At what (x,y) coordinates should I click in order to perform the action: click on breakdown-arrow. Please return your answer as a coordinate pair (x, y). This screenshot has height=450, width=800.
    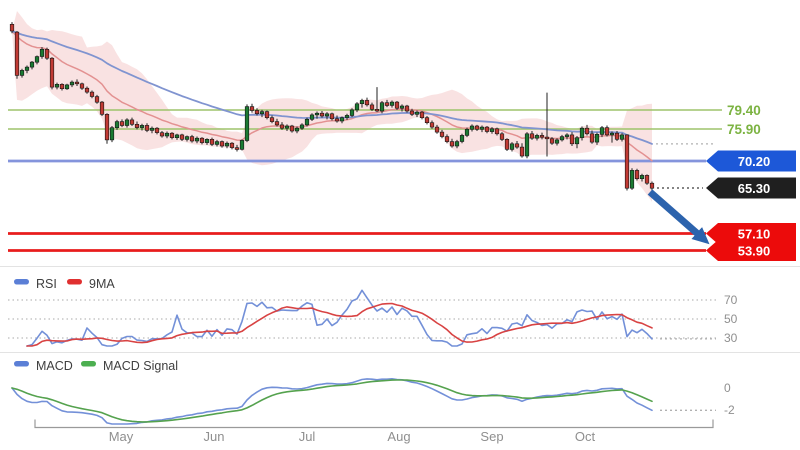
    Looking at the image, I should click on (678, 217).